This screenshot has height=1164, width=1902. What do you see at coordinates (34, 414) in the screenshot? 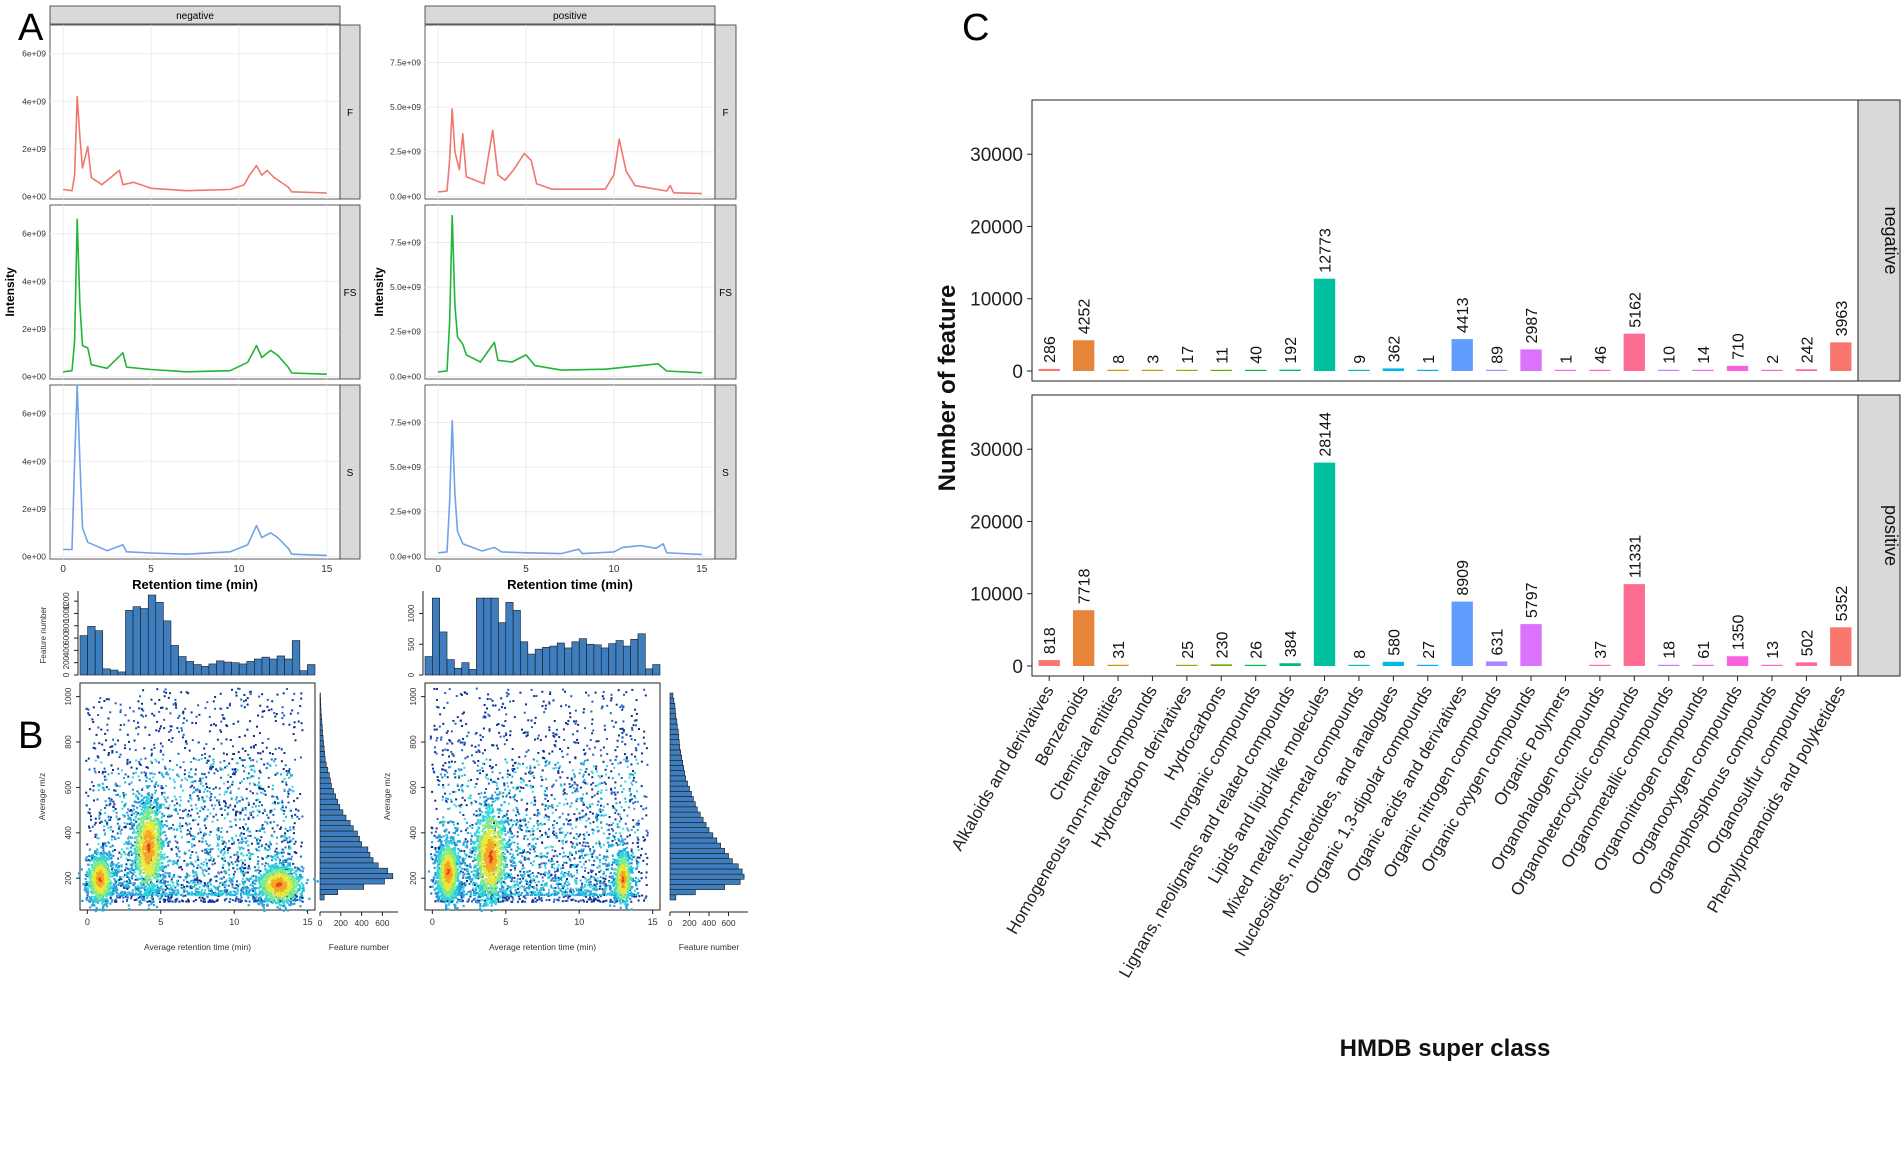
I see `y-tick-label: 6e+09` at bounding box center [34, 414].